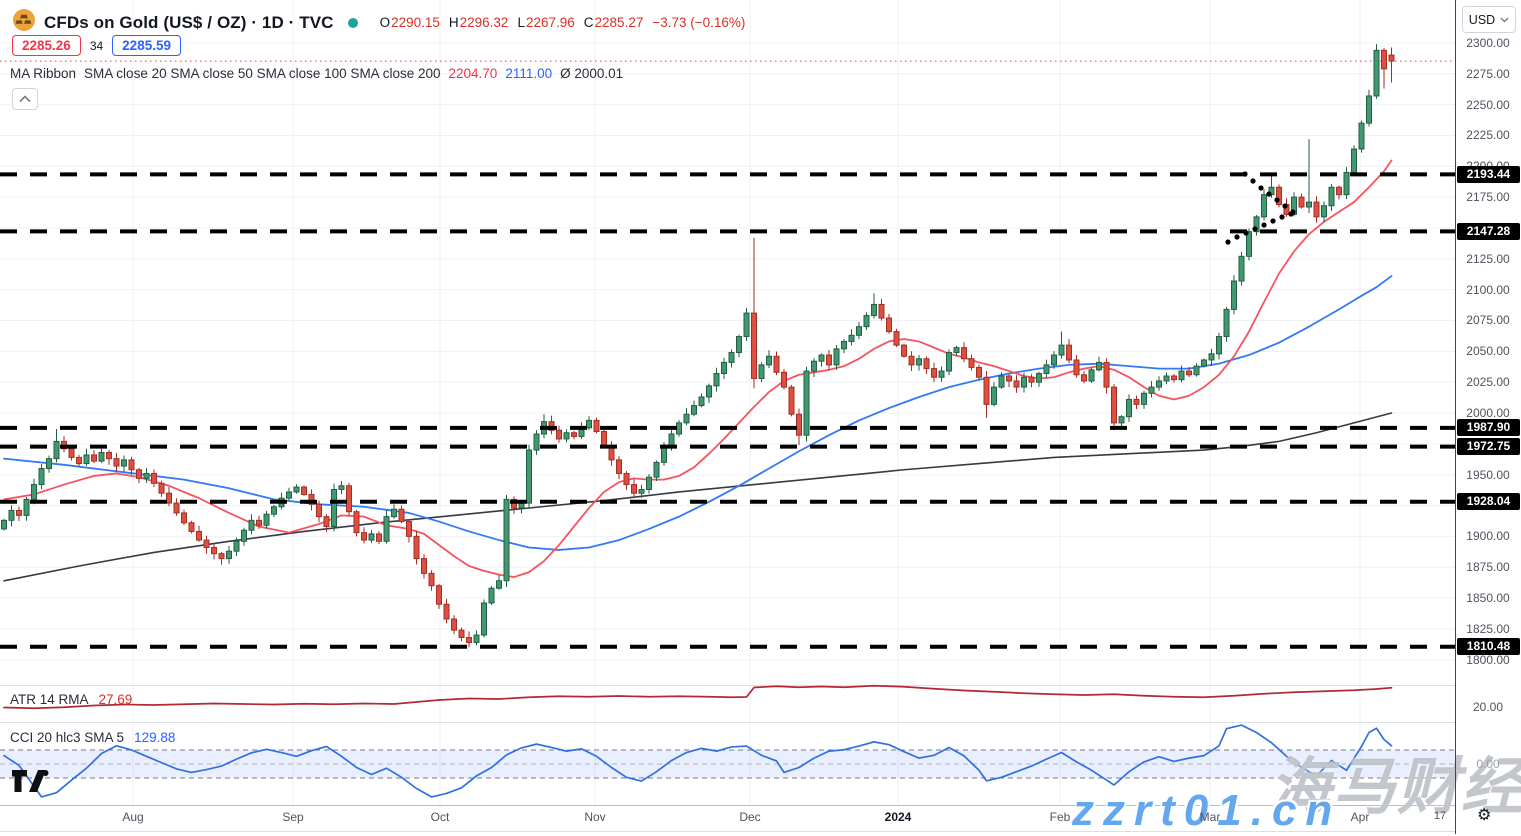  Describe the element at coordinates (1484, 815) in the screenshot. I see `timezone-settings-icon: ⚙` at that location.